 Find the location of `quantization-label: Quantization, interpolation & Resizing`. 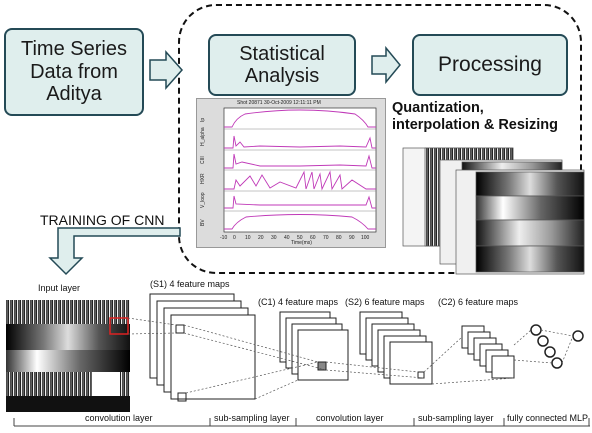

quantization-label: Quantization, interpolation & Resizing is located at coordinates (475, 117).